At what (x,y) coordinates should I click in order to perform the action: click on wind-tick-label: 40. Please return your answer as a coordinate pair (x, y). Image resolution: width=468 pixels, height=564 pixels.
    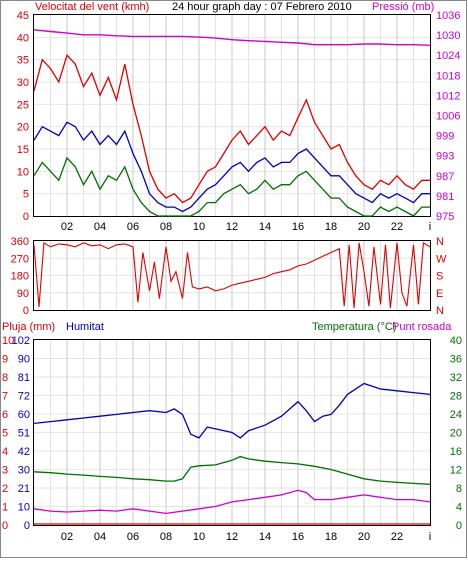
    Looking at the image, I should click on (23, 38).